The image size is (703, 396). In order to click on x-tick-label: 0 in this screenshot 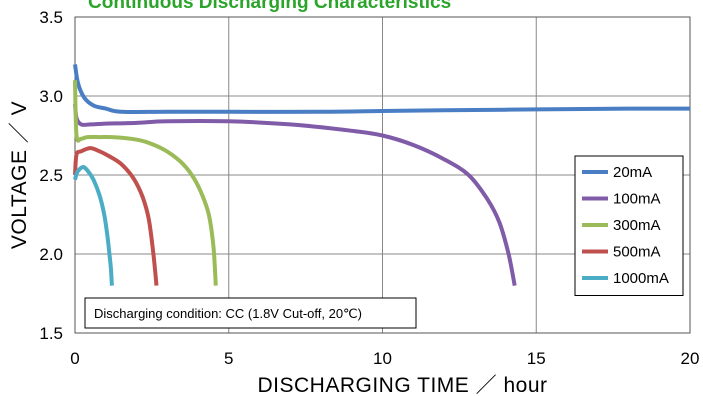, I will do `click(74, 358)`.